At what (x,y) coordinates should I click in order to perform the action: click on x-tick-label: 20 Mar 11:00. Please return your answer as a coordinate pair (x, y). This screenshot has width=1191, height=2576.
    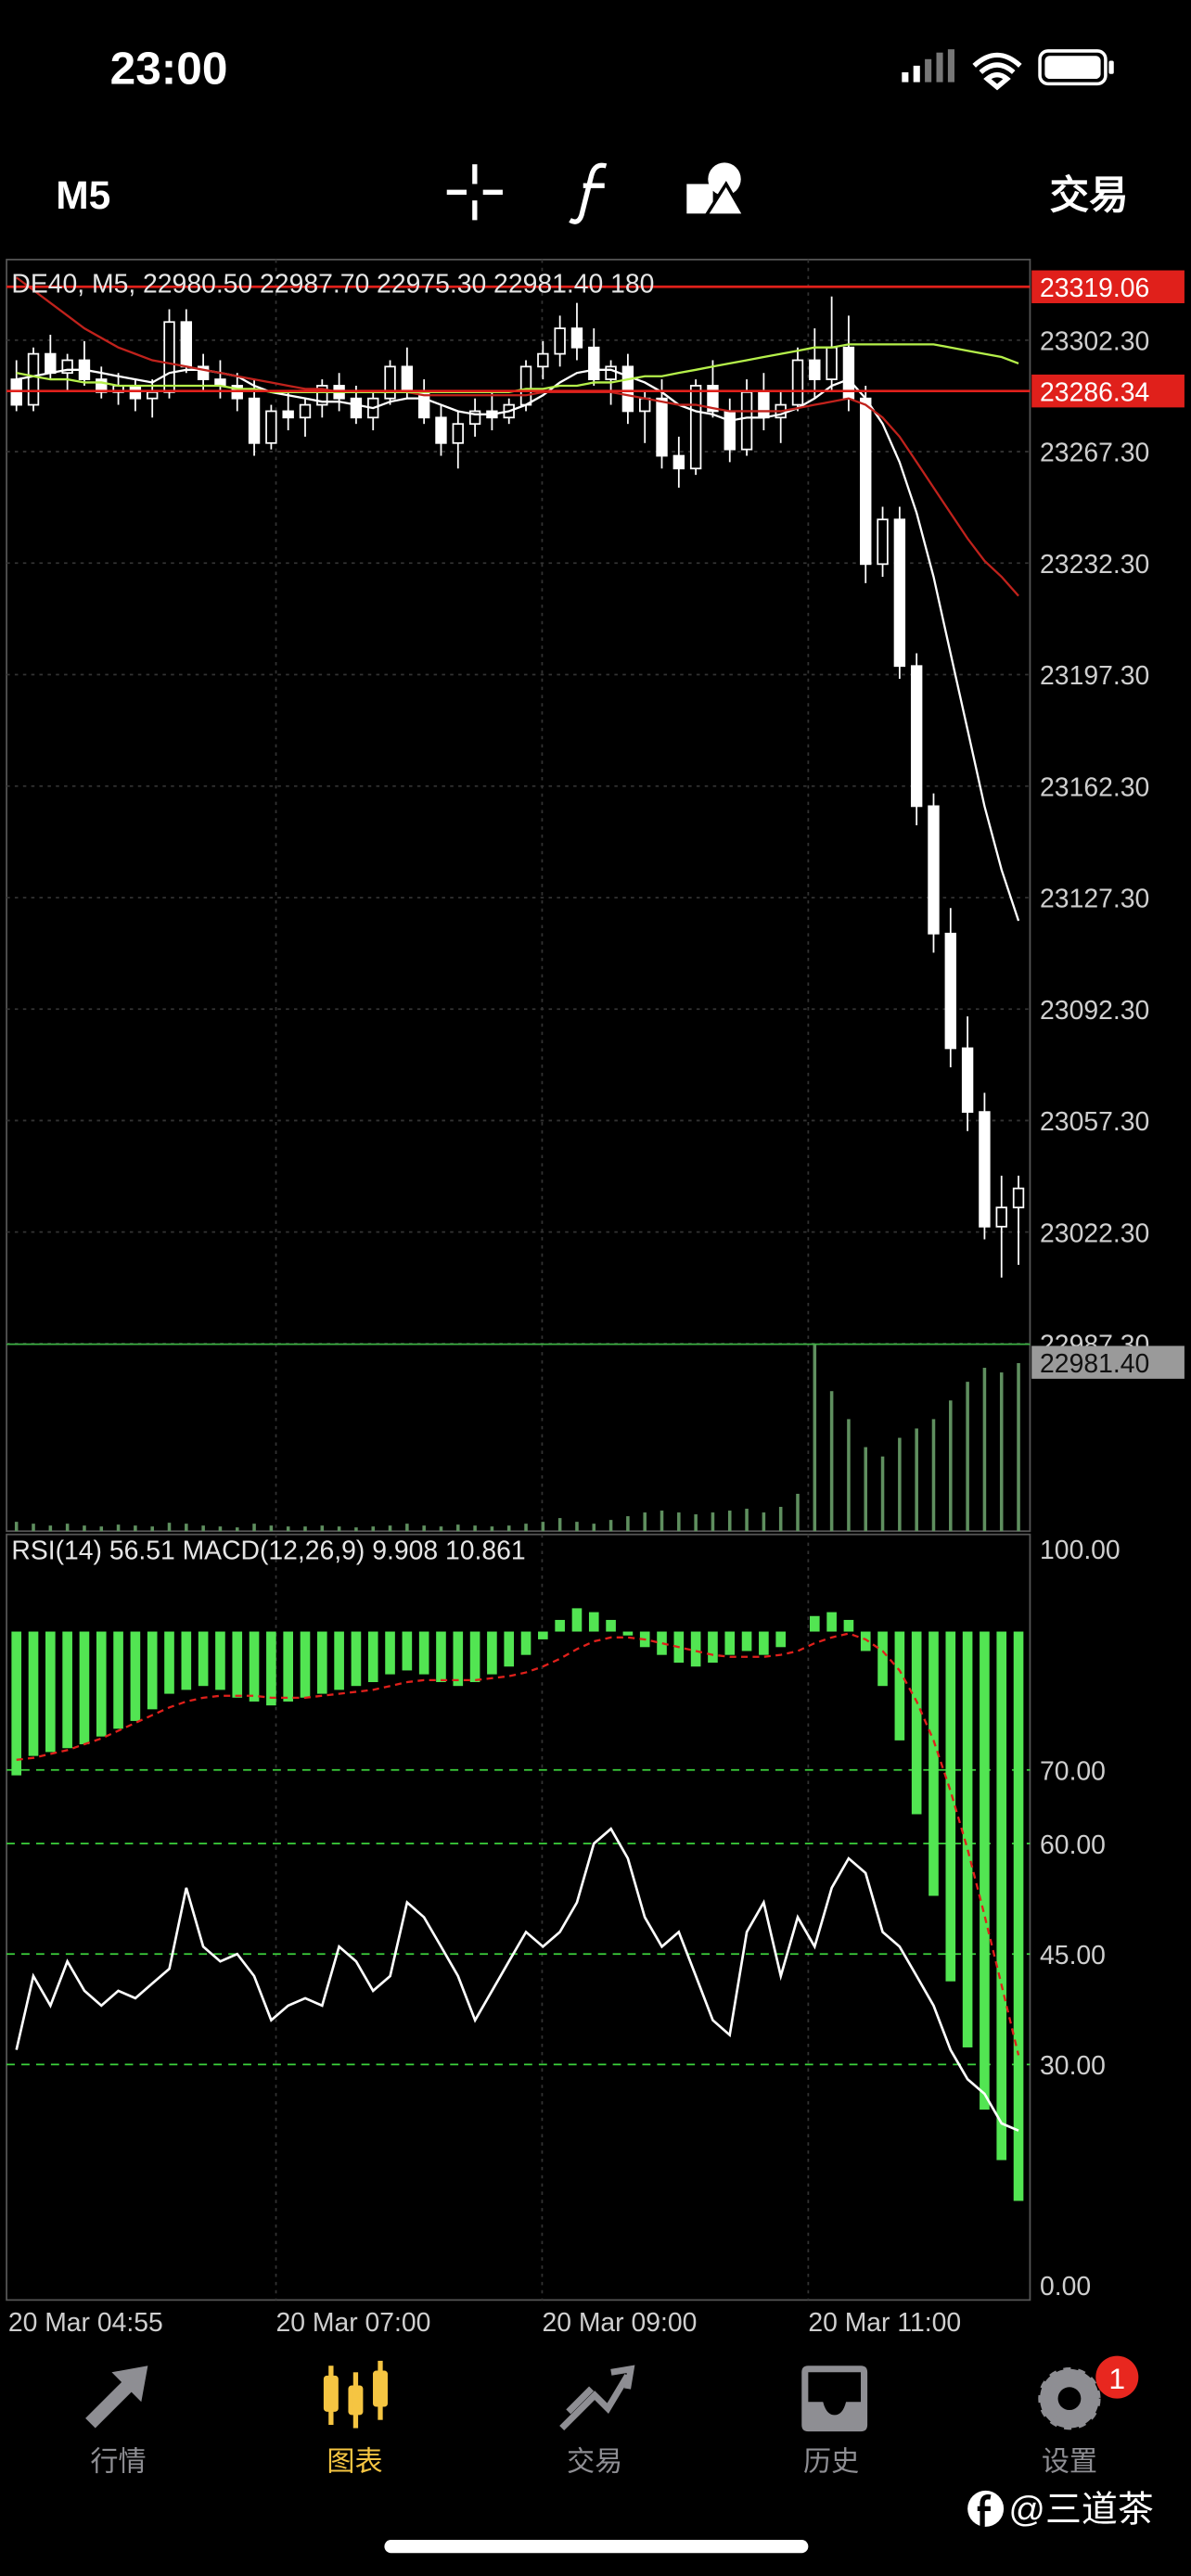
    Looking at the image, I should click on (884, 2323).